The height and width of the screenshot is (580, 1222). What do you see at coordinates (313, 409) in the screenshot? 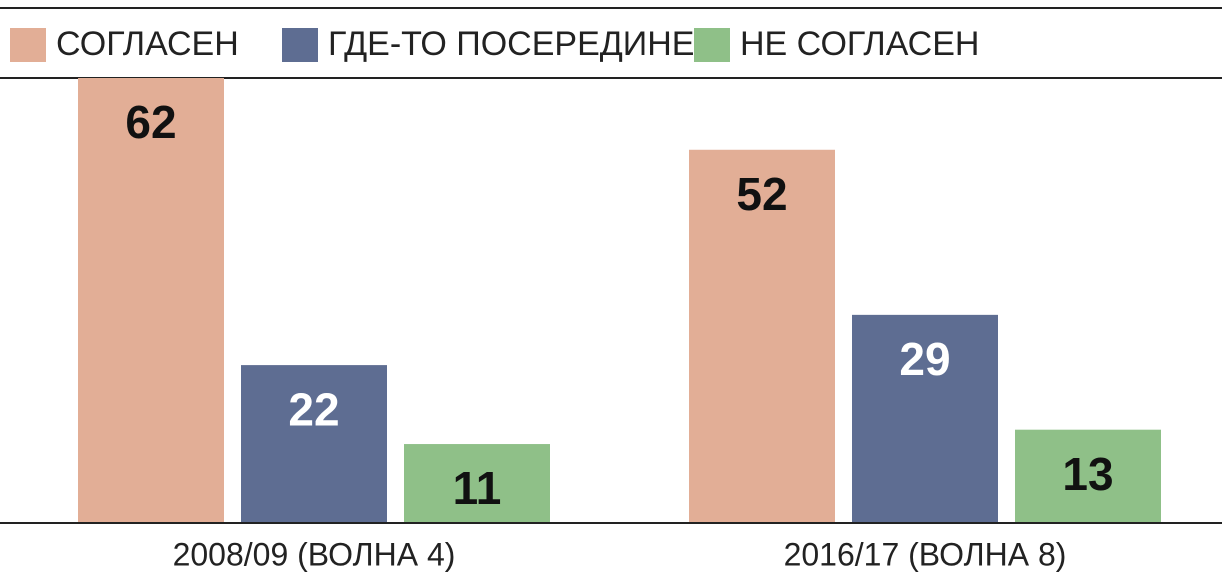
I see `value-label: 22` at bounding box center [313, 409].